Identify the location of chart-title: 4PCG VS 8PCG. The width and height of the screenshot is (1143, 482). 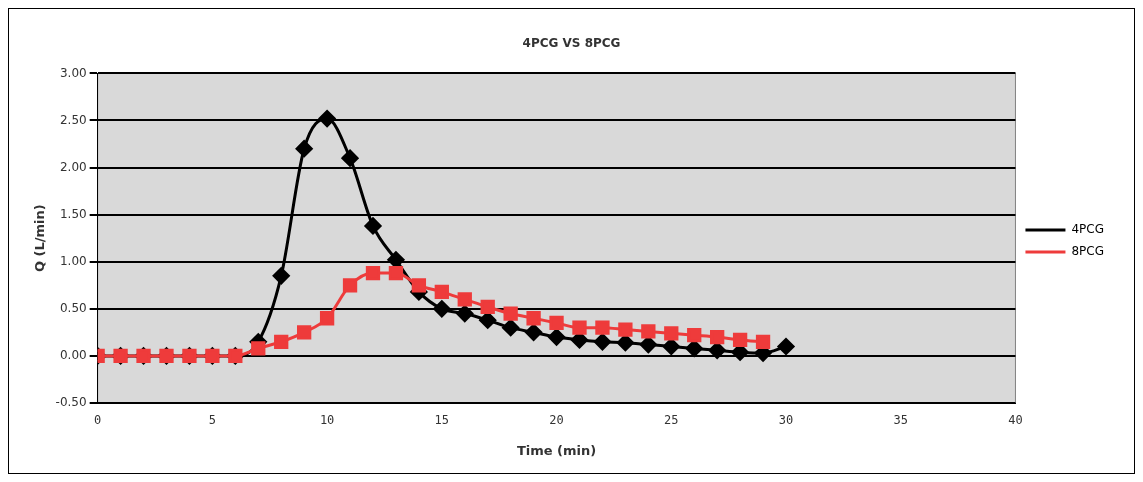
(571, 43).